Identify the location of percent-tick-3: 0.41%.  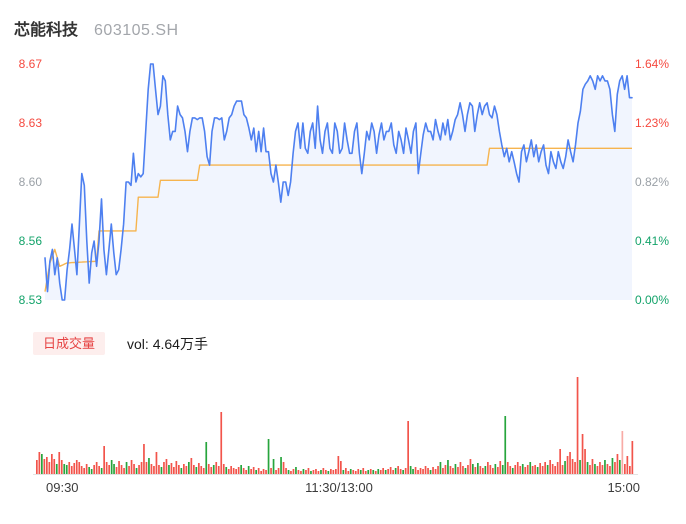
(652, 241).